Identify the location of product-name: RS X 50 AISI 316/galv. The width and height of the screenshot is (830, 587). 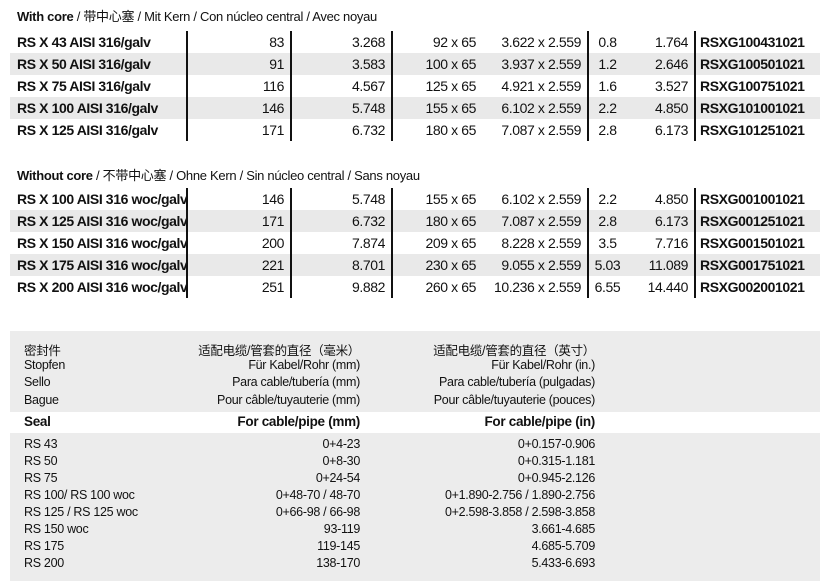
(99, 64).